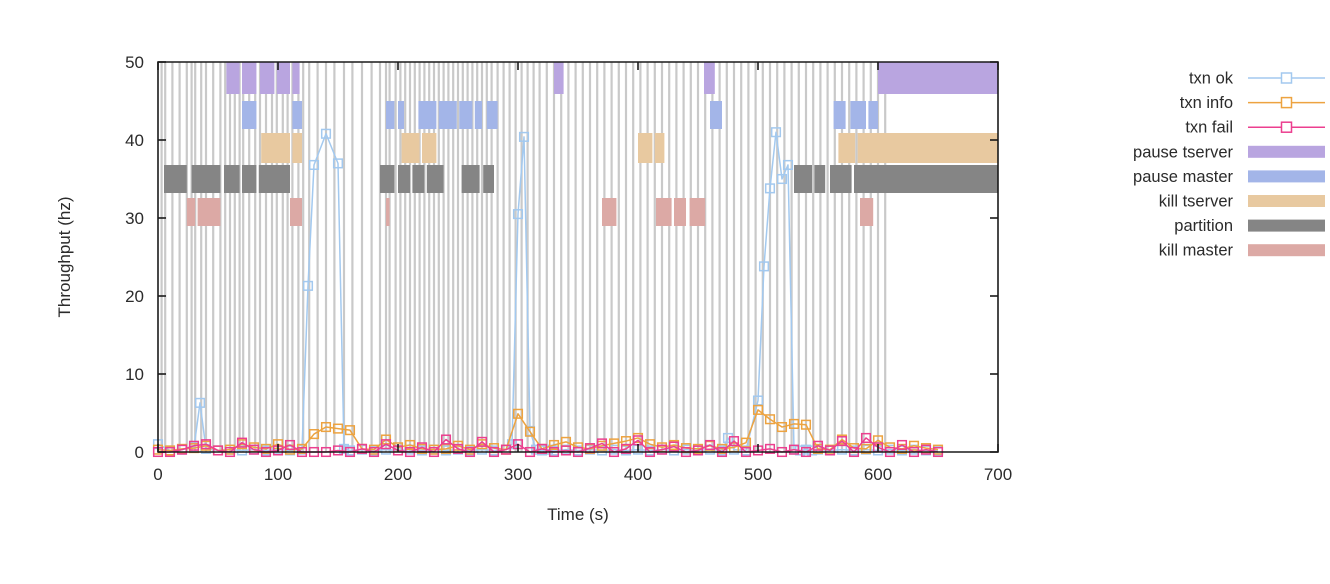  I want to click on y-tick-label: 0, so click(139, 452).